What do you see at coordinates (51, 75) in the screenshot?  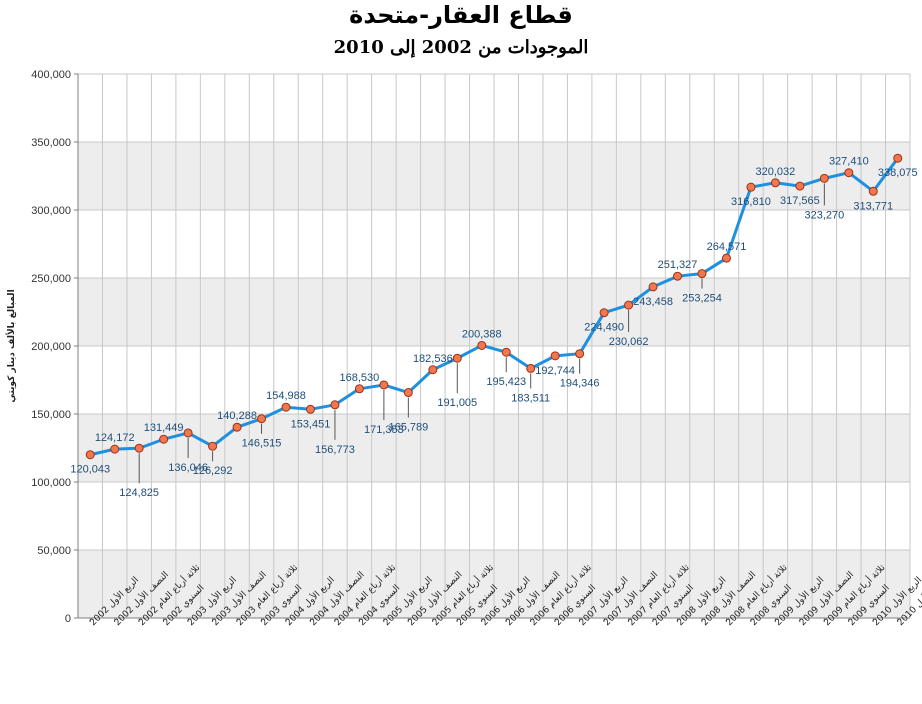 I see `y-tick-label: 400,000` at bounding box center [51, 75].